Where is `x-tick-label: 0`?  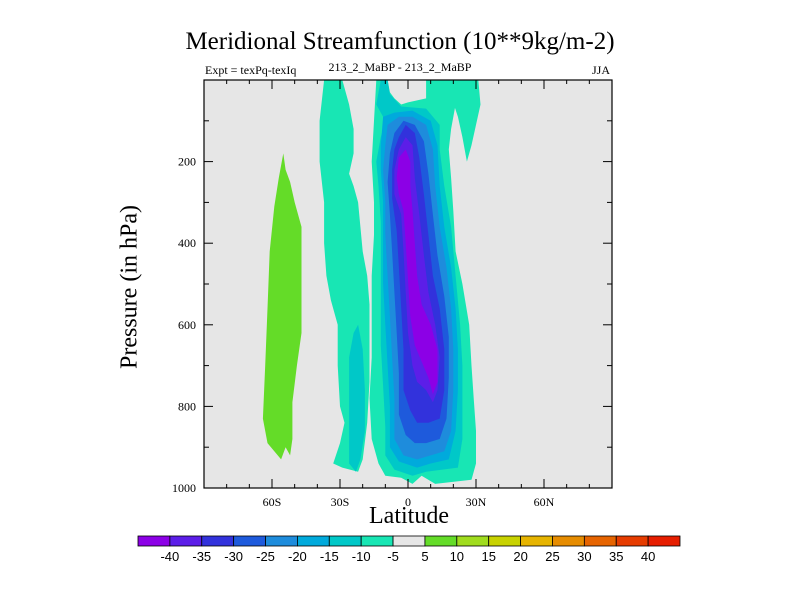 x-tick-label: 0 is located at coordinates (408, 502).